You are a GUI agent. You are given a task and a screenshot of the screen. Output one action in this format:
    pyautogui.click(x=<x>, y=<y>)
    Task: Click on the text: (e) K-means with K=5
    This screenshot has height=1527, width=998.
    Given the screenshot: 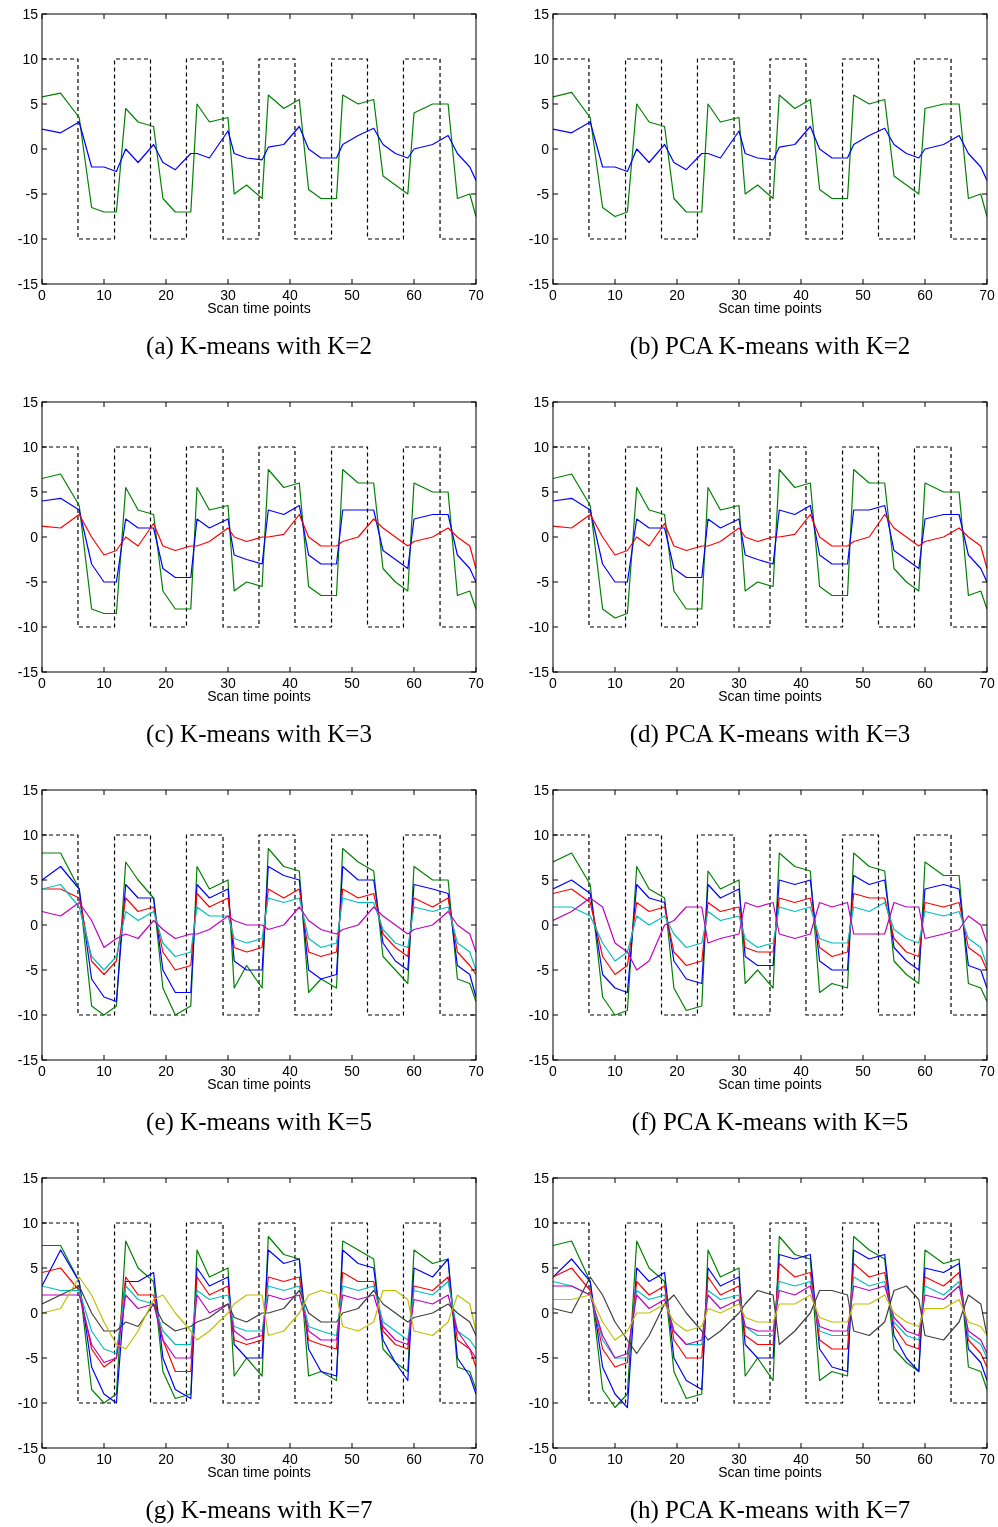 What is the action you would take?
    pyautogui.click(x=259, y=1122)
    